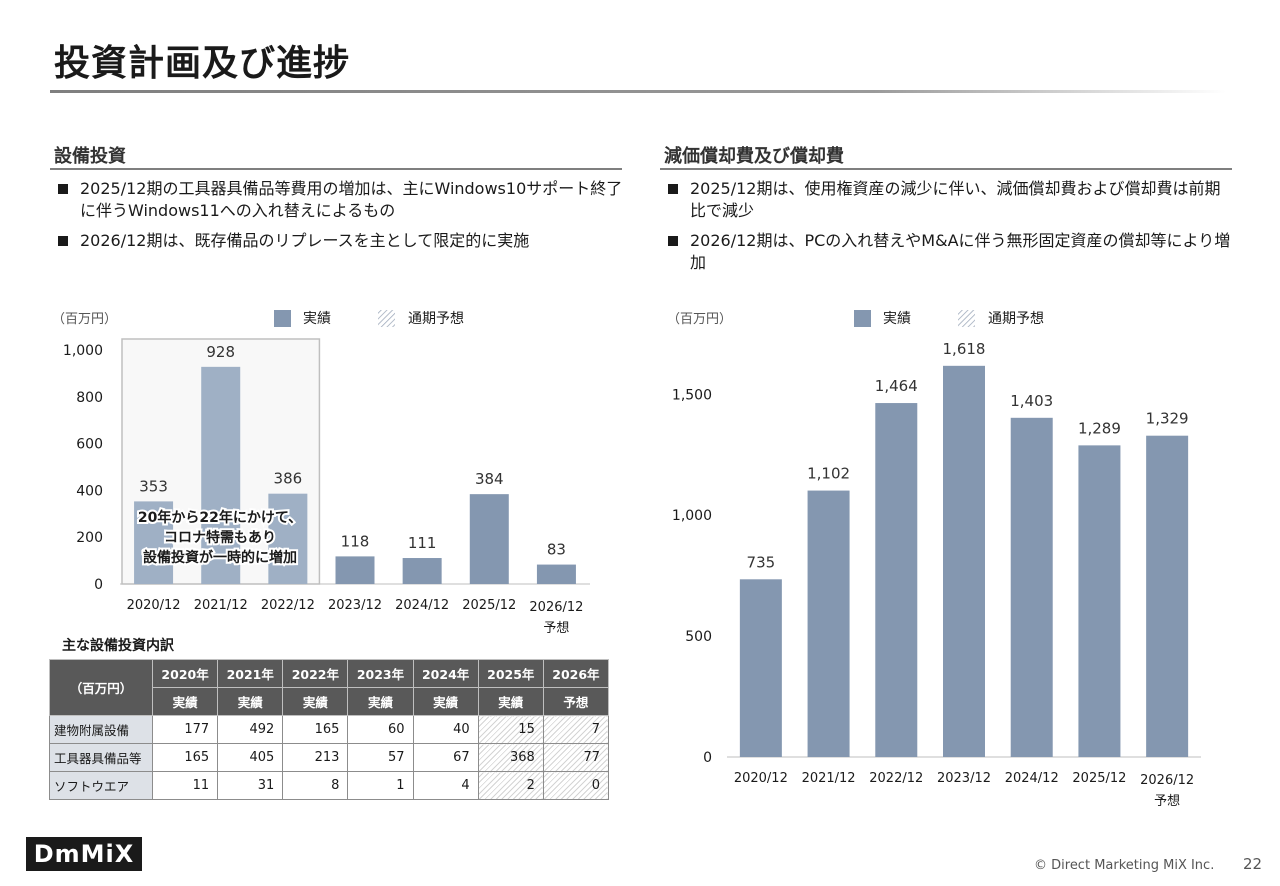 The image size is (1280, 886). What do you see at coordinates (89, 538) in the screenshot?
I see `y-tick-label: 200` at bounding box center [89, 538].